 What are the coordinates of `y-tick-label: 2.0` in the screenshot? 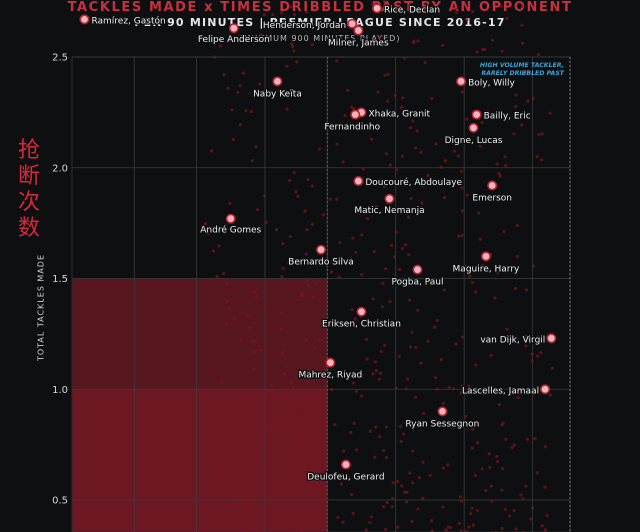 It's located at (60, 168).